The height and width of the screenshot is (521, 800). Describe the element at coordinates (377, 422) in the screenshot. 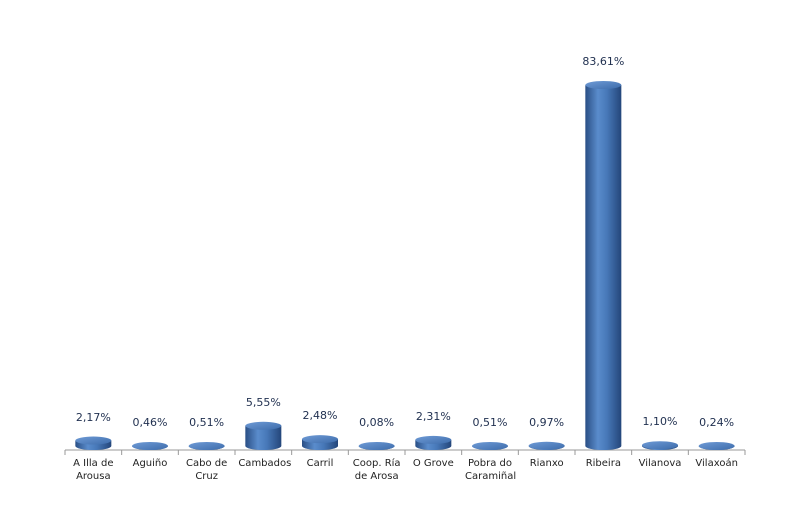

I see `value-label: 0,08%` at that location.